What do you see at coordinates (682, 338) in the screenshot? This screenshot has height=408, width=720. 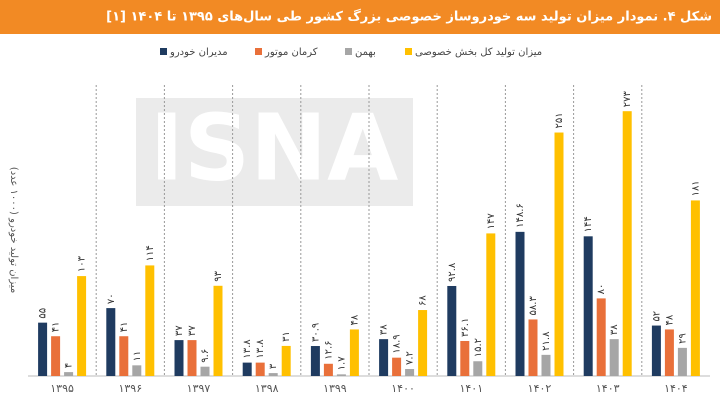 I see `value-label: ۲۹` at bounding box center [682, 338].